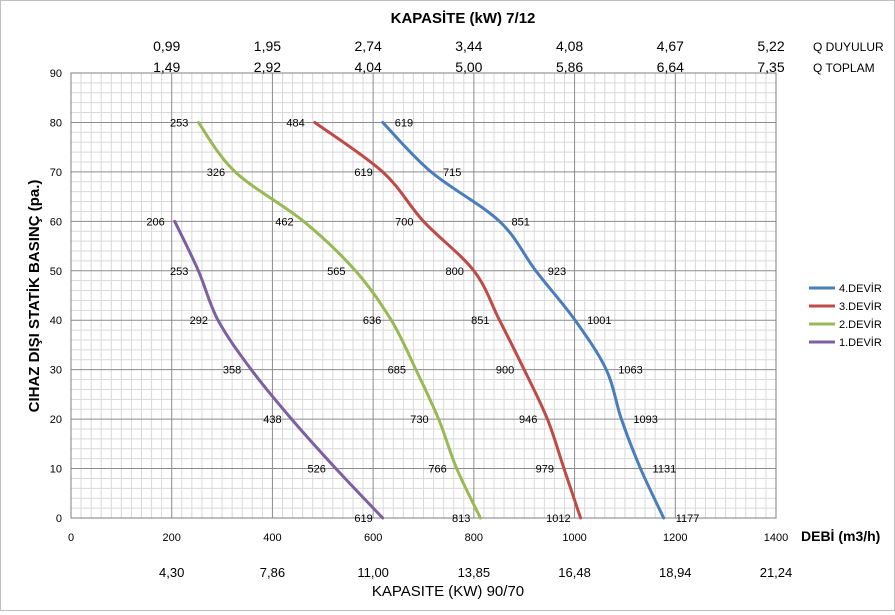  I want to click on data-label: 565, so click(336, 272).